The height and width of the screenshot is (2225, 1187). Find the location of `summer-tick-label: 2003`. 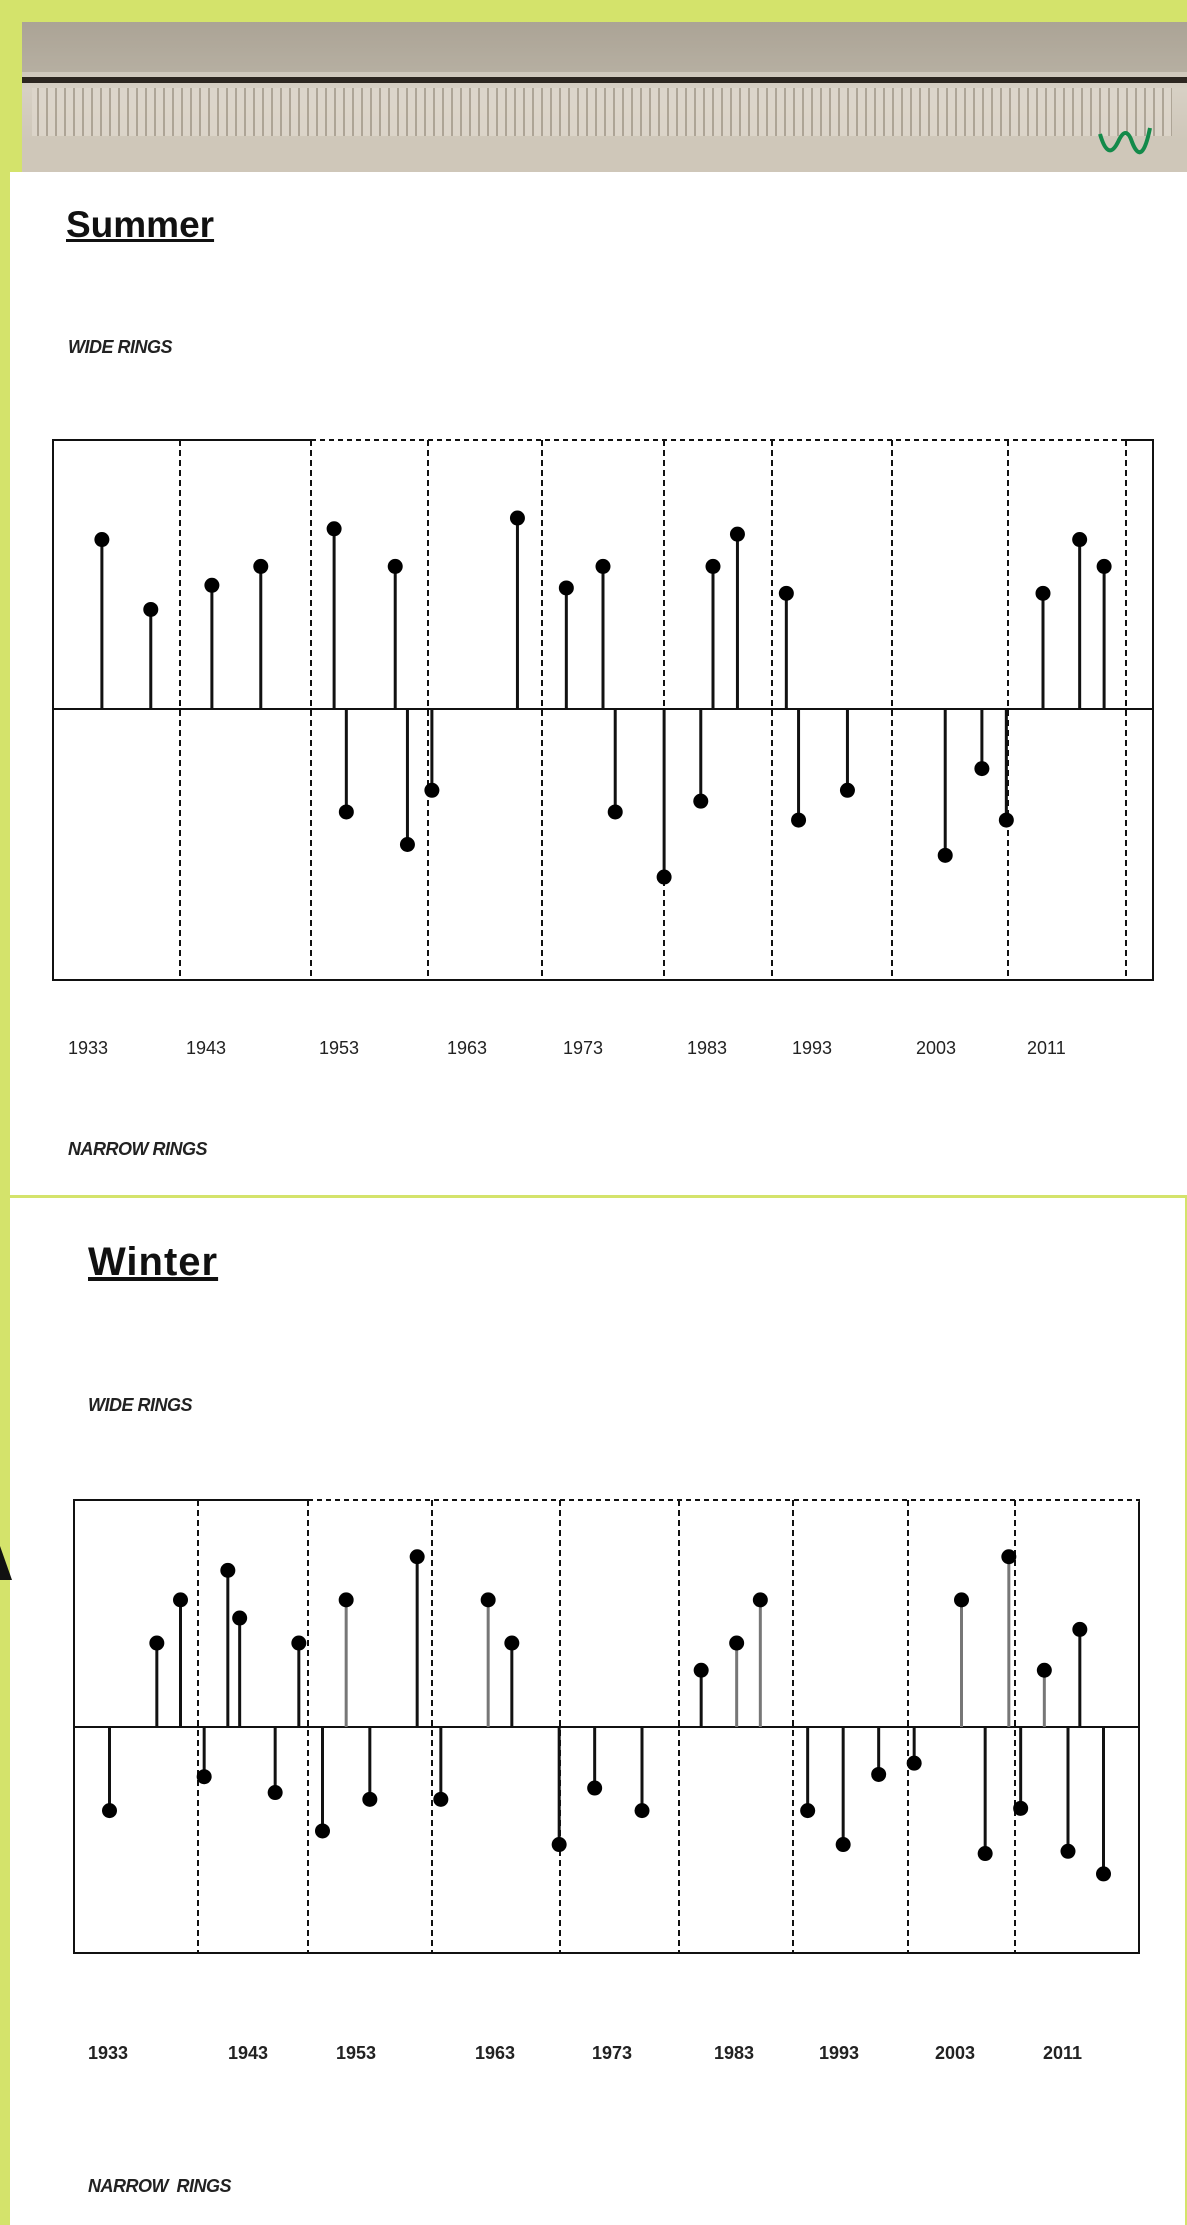

summer-tick-label: 2003 is located at coordinates (936, 1048).